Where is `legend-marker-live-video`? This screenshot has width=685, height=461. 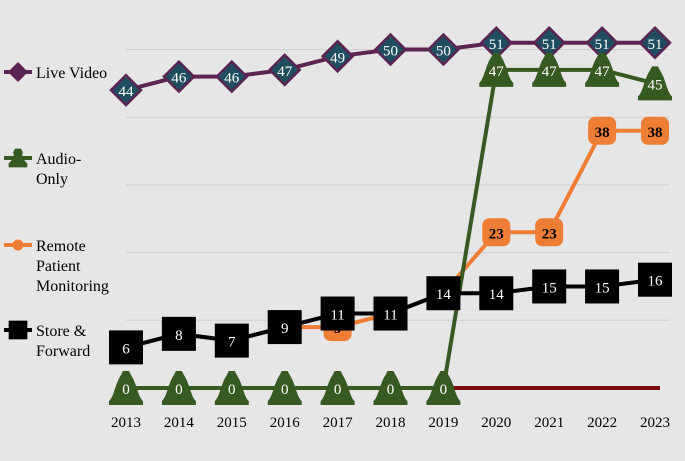 legend-marker-live-video is located at coordinates (18, 72).